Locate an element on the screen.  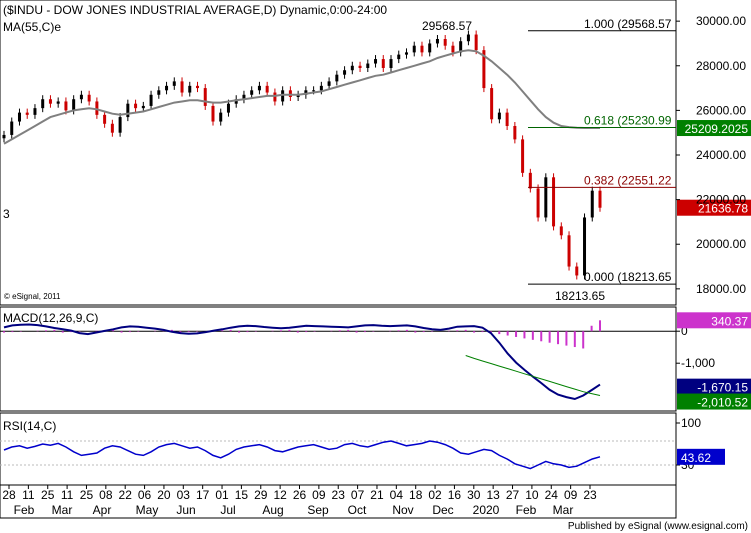
macd-title: MACD(12,26,9,C) is located at coordinates (50, 318).